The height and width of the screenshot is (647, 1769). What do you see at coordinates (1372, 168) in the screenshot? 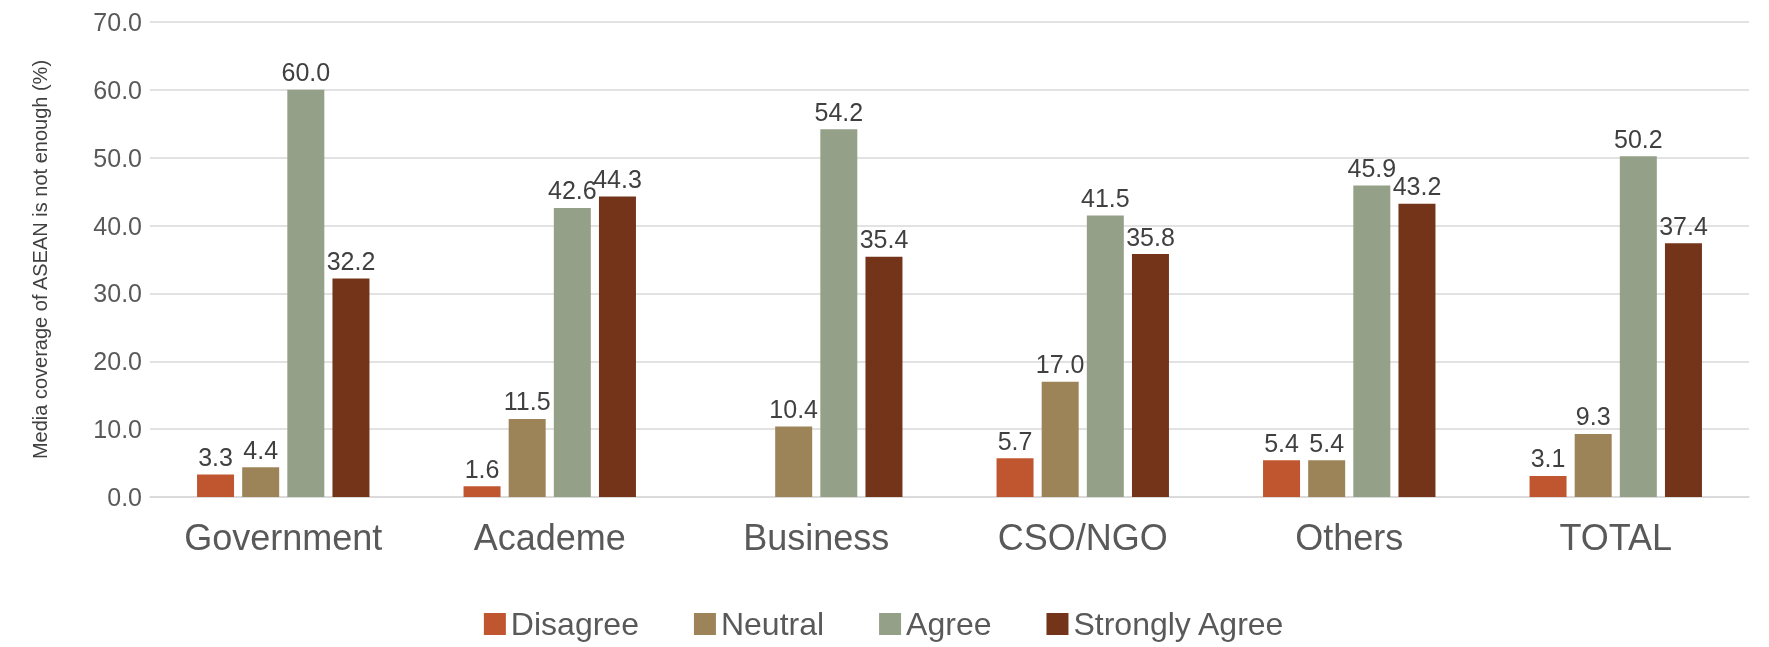
I see `data-label: 45.9` at bounding box center [1372, 168].